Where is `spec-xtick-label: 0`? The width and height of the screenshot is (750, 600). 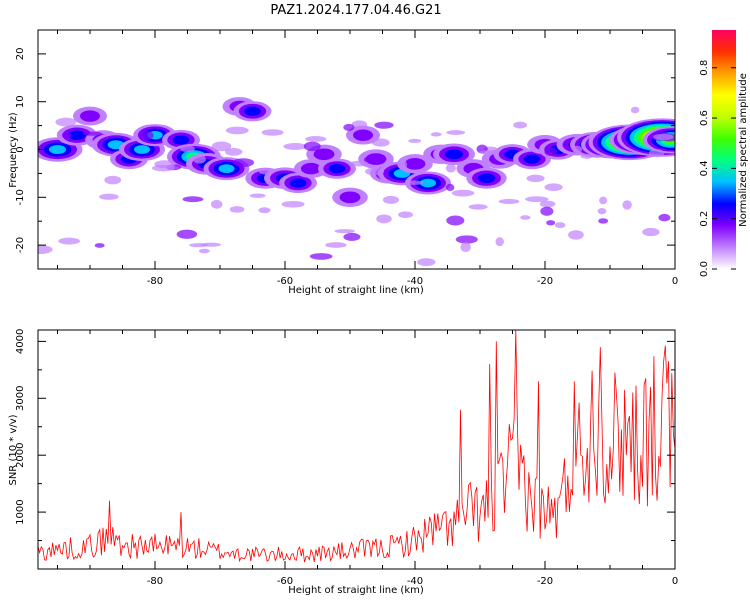
spec-xtick-label: 0 is located at coordinates (675, 281).